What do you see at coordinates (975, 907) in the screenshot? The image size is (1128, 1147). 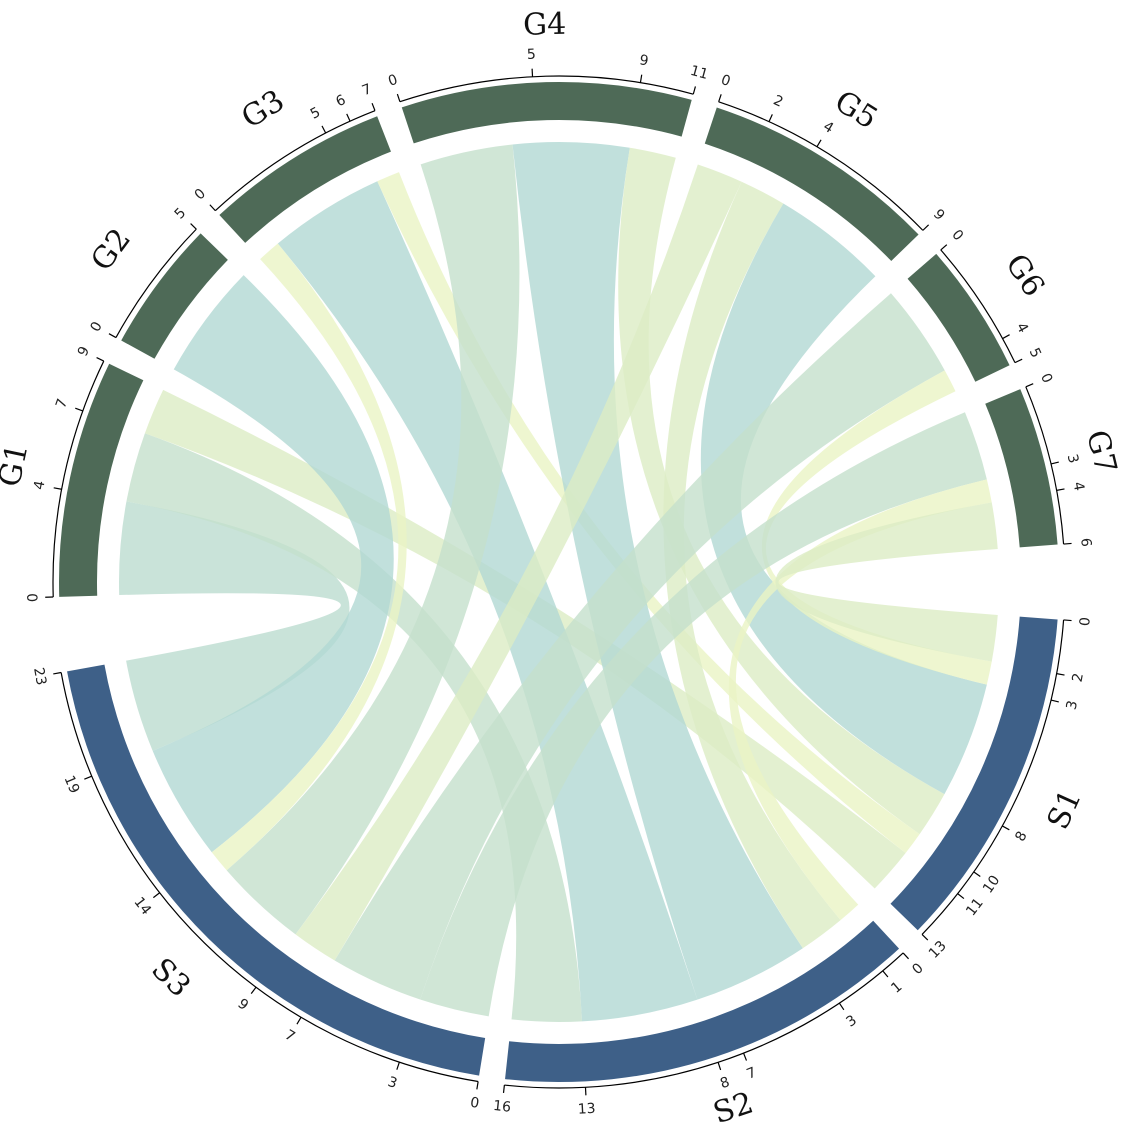 I see `tick-label: 11` at bounding box center [975, 907].